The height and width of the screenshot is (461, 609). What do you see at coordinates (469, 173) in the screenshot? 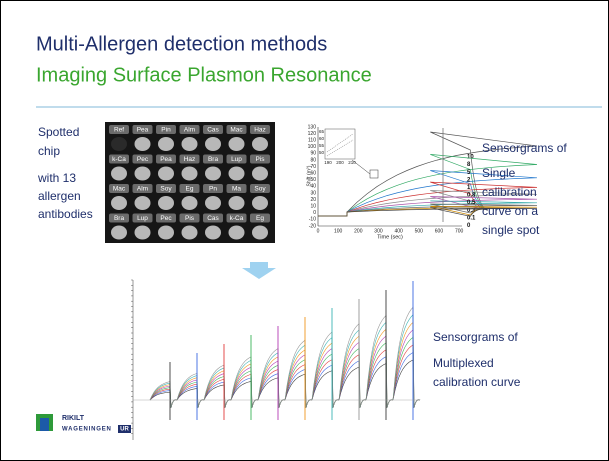
I see `concentration-label: 5` at bounding box center [469, 173].